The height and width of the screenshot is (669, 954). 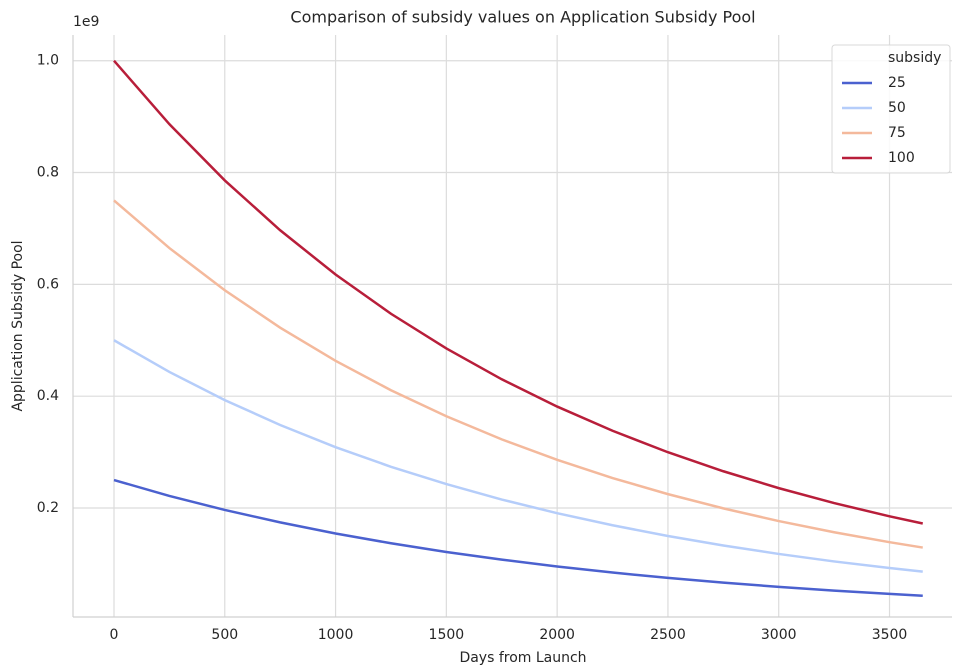 What do you see at coordinates (86, 22) in the screenshot?
I see `y-offset-label: 1e9` at bounding box center [86, 22].